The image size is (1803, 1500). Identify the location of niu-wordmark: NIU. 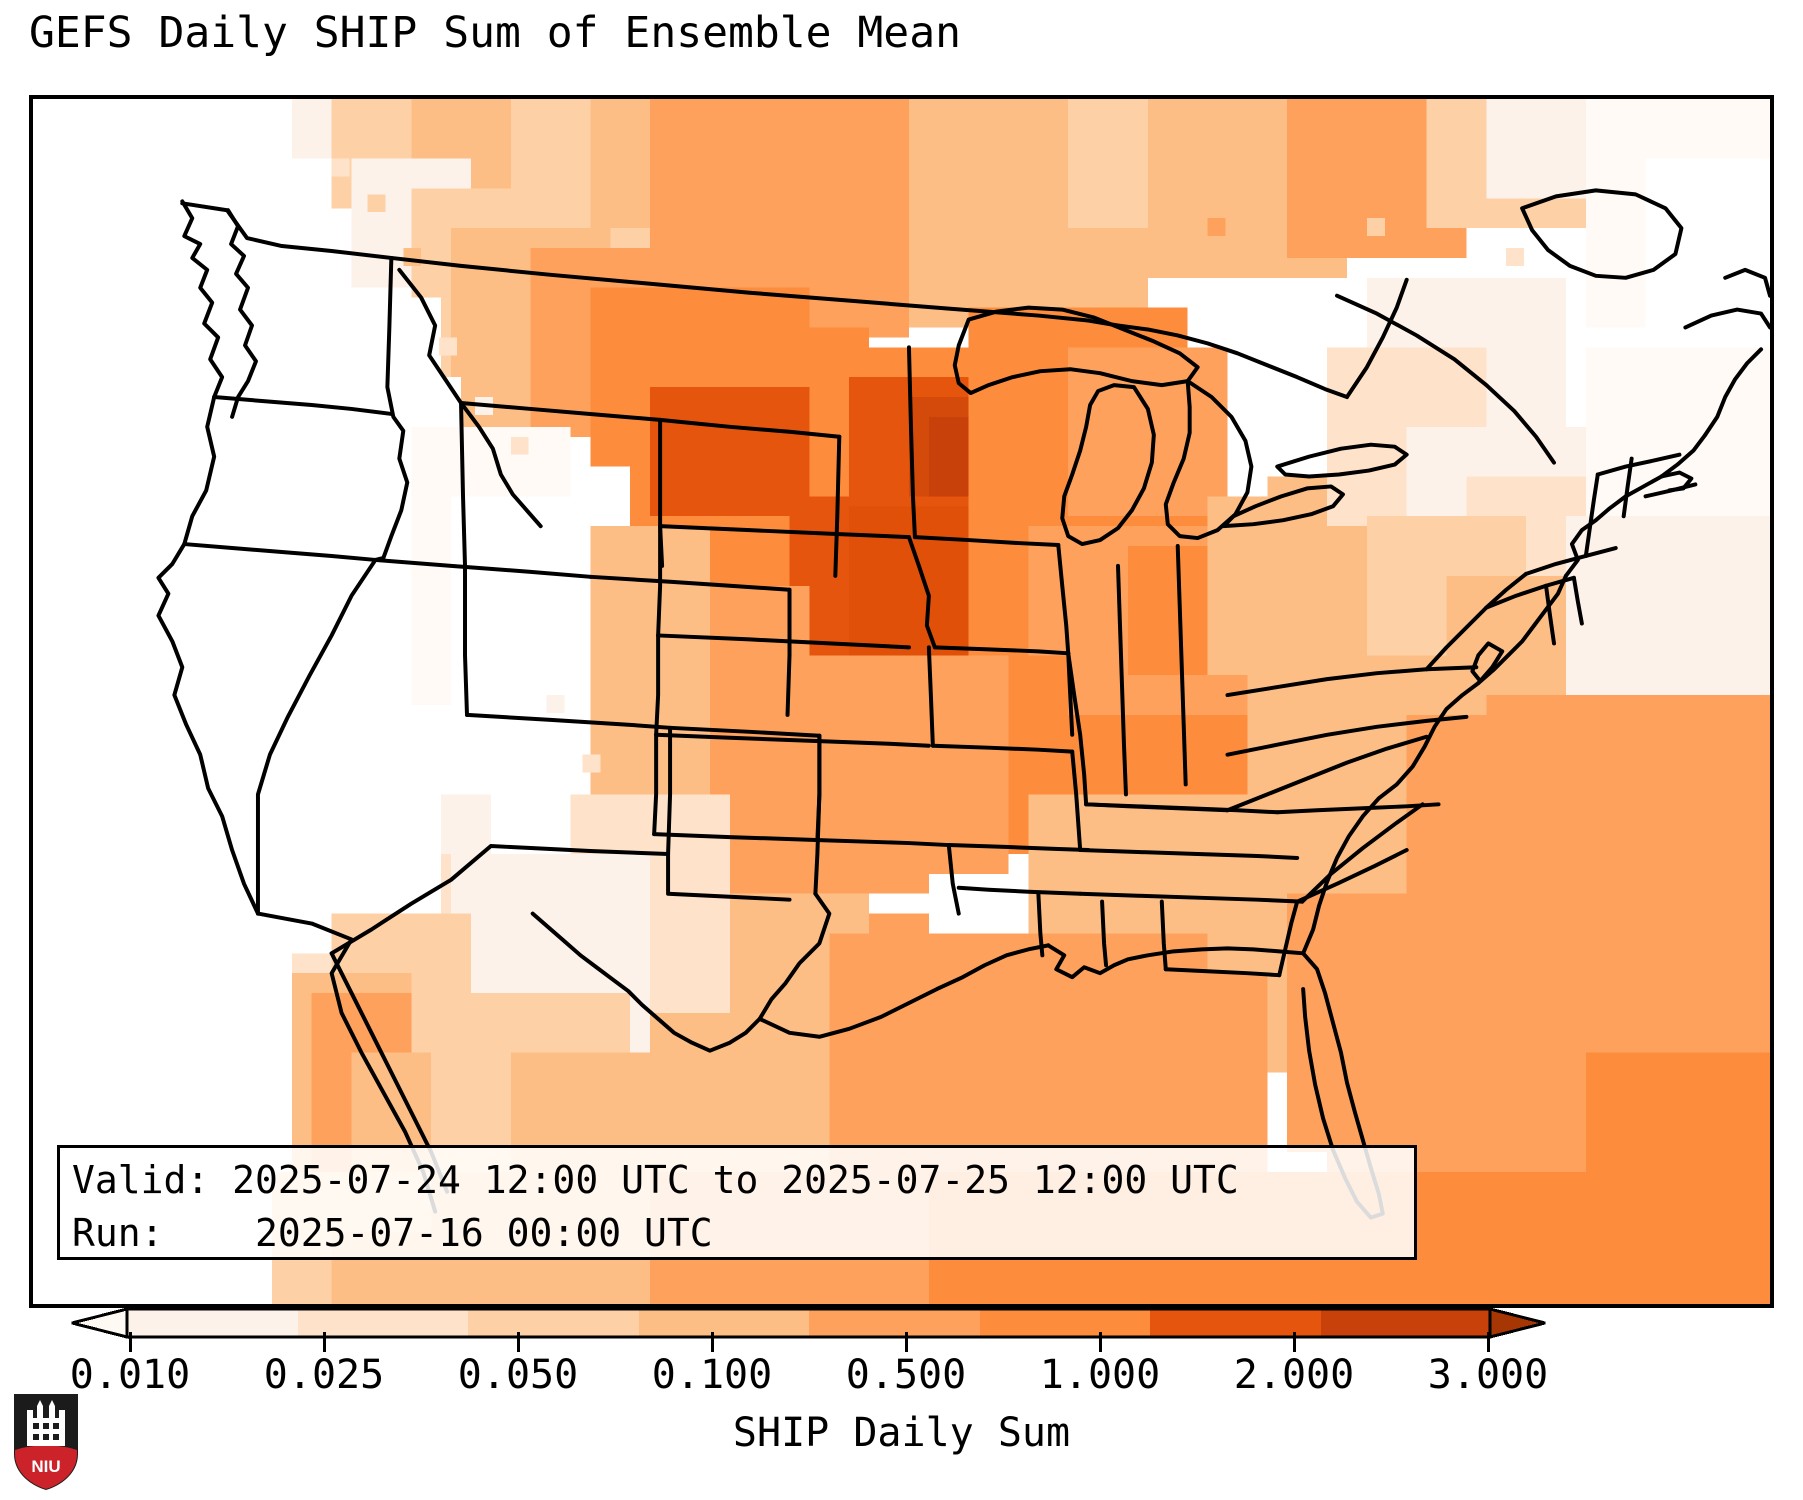
(45, 1466).